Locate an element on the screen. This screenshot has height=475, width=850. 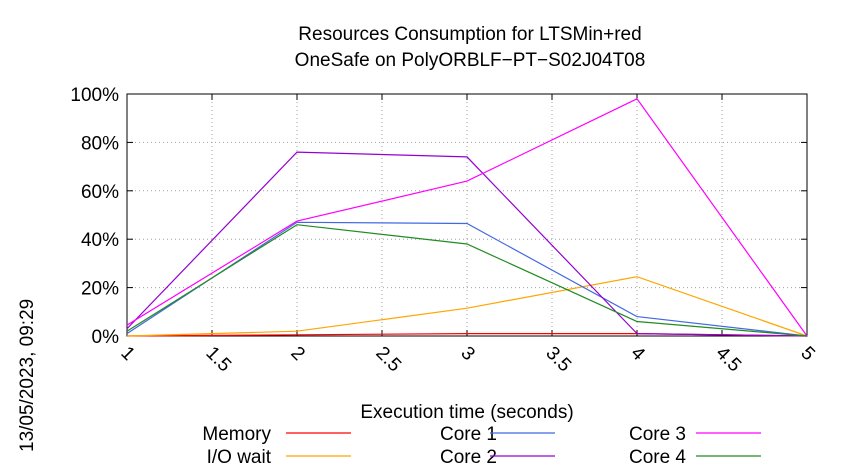
legend-label: Memory is located at coordinates (236, 434).